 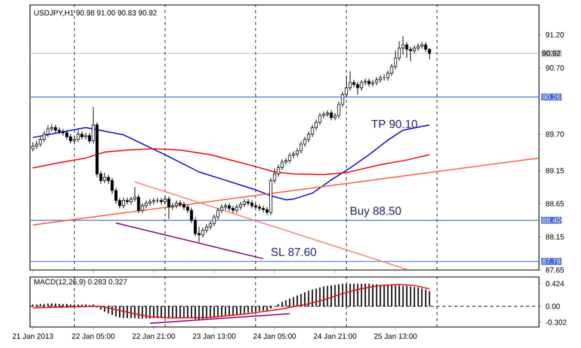 I want to click on annotation: TP 90.10, so click(x=394, y=124).